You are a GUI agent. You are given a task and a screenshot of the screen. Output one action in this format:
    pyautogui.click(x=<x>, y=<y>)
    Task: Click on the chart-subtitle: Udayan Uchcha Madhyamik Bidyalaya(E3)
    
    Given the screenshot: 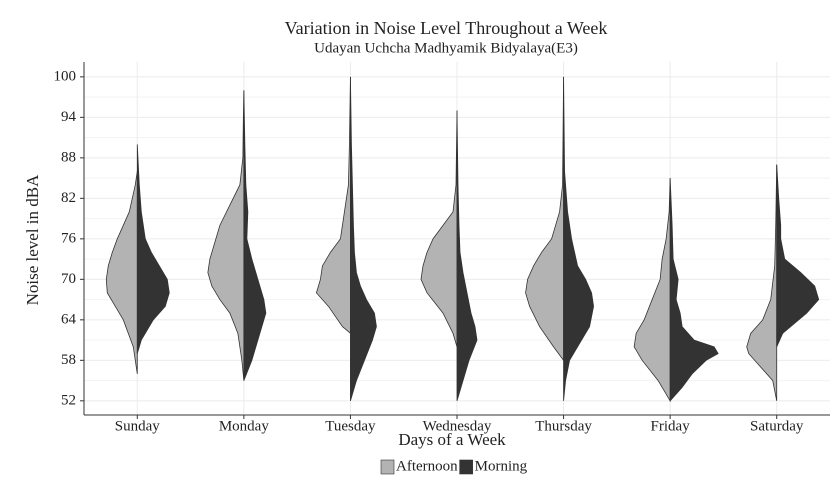 What is the action you would take?
    pyautogui.click(x=446, y=48)
    